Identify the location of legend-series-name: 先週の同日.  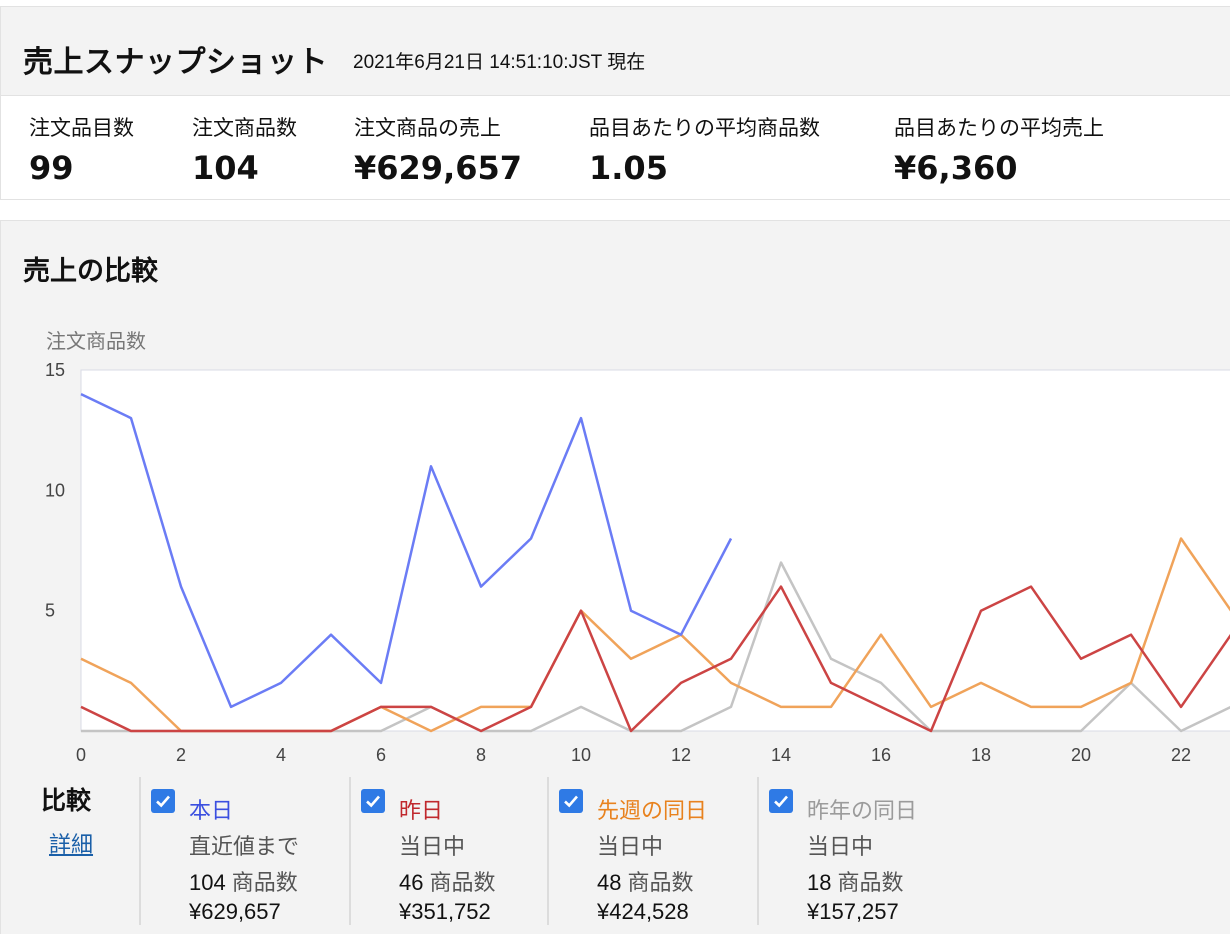
(652, 811).